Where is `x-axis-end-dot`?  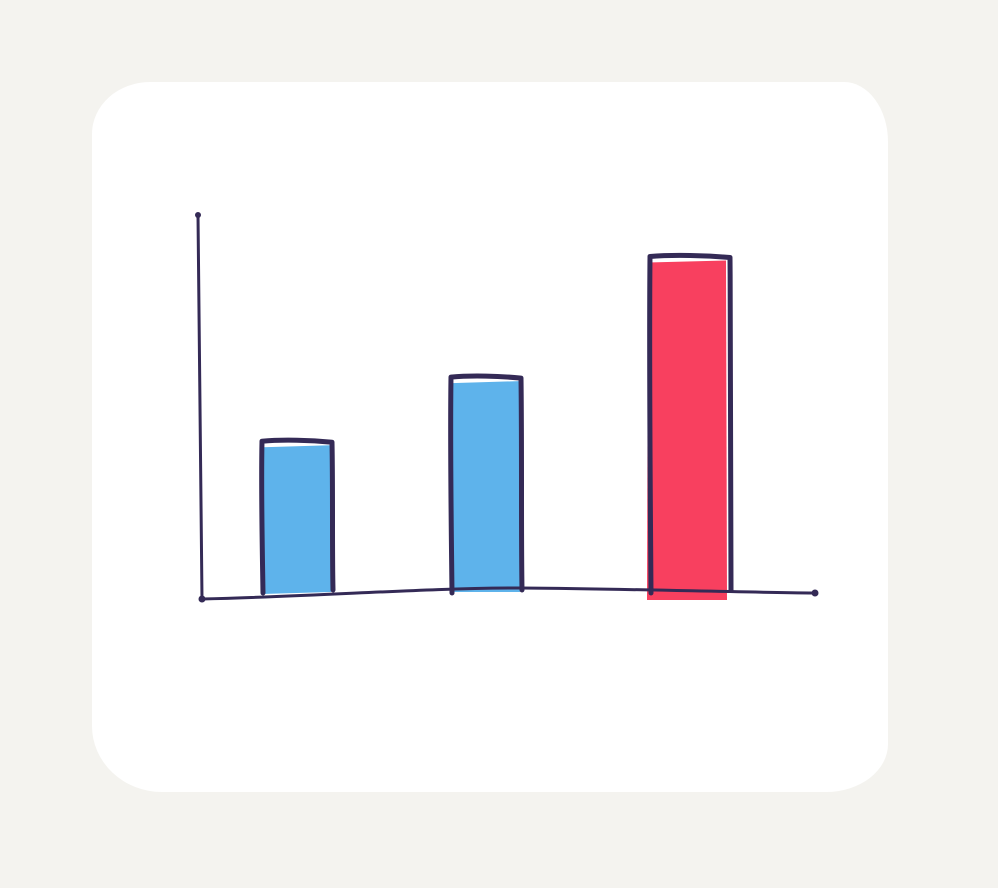
x-axis-end-dot is located at coordinates (815, 593).